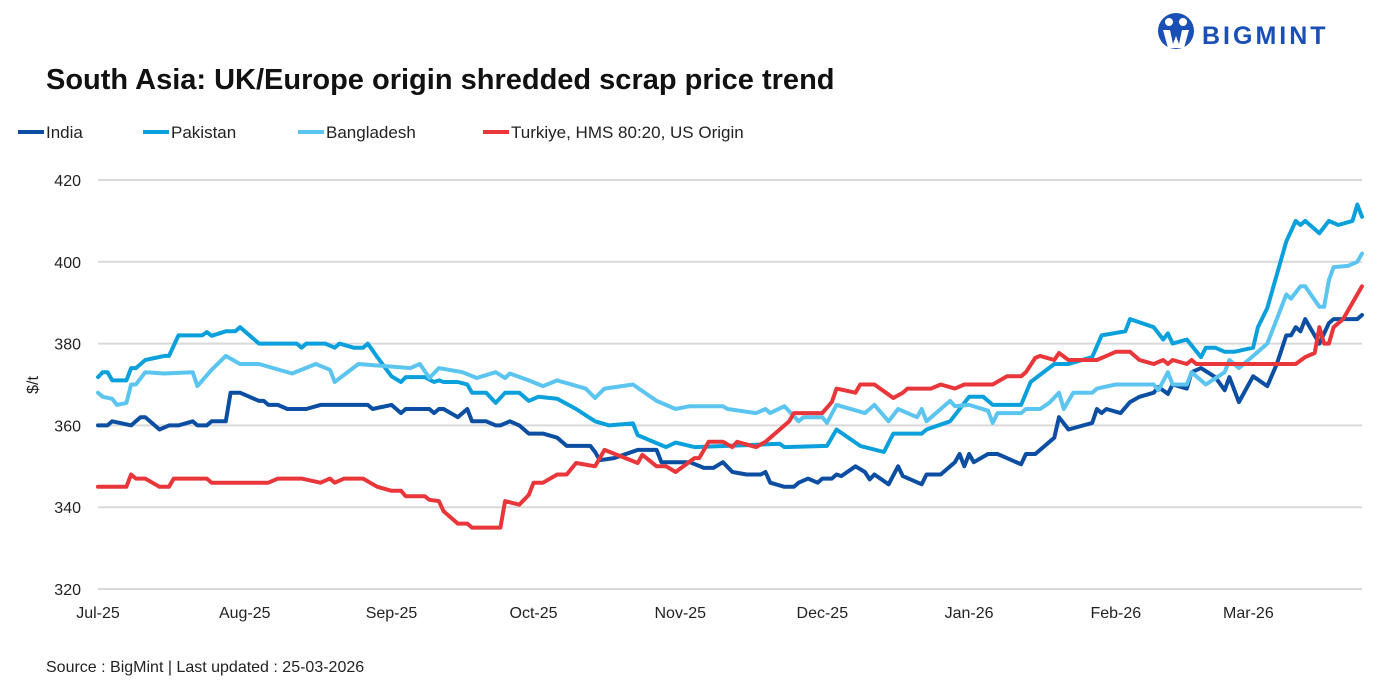 The width and height of the screenshot is (1400, 694). What do you see at coordinates (1265, 36) in the screenshot?
I see `bigmint-logo-text: BIGMINT` at bounding box center [1265, 36].